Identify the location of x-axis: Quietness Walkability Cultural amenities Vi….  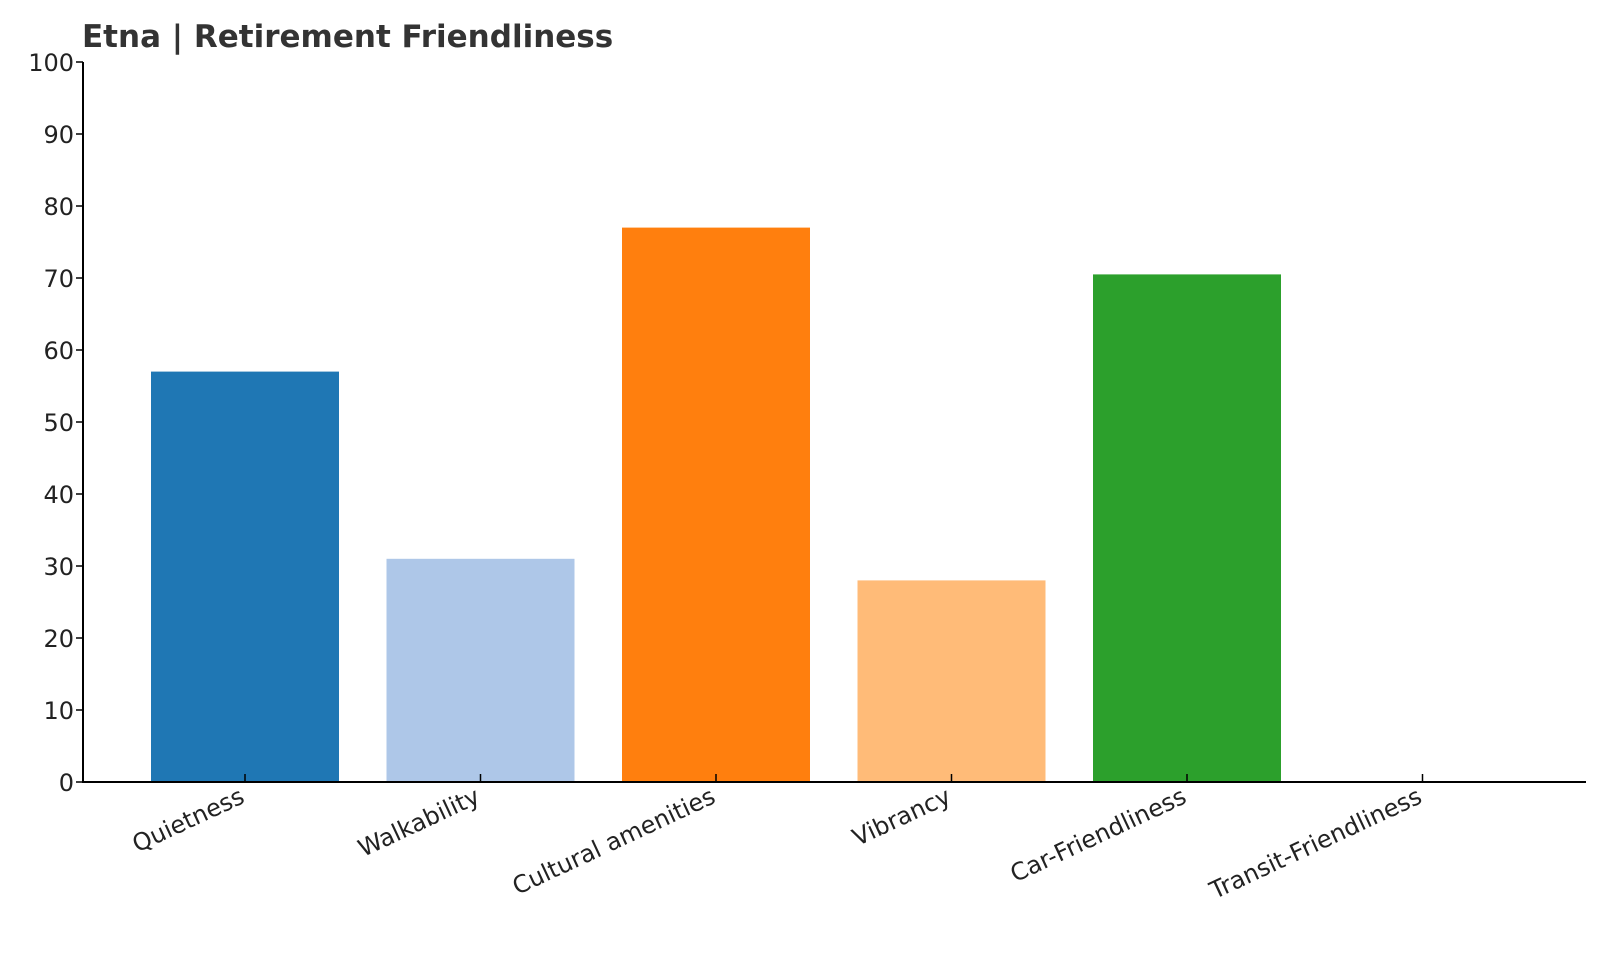
(834, 839).